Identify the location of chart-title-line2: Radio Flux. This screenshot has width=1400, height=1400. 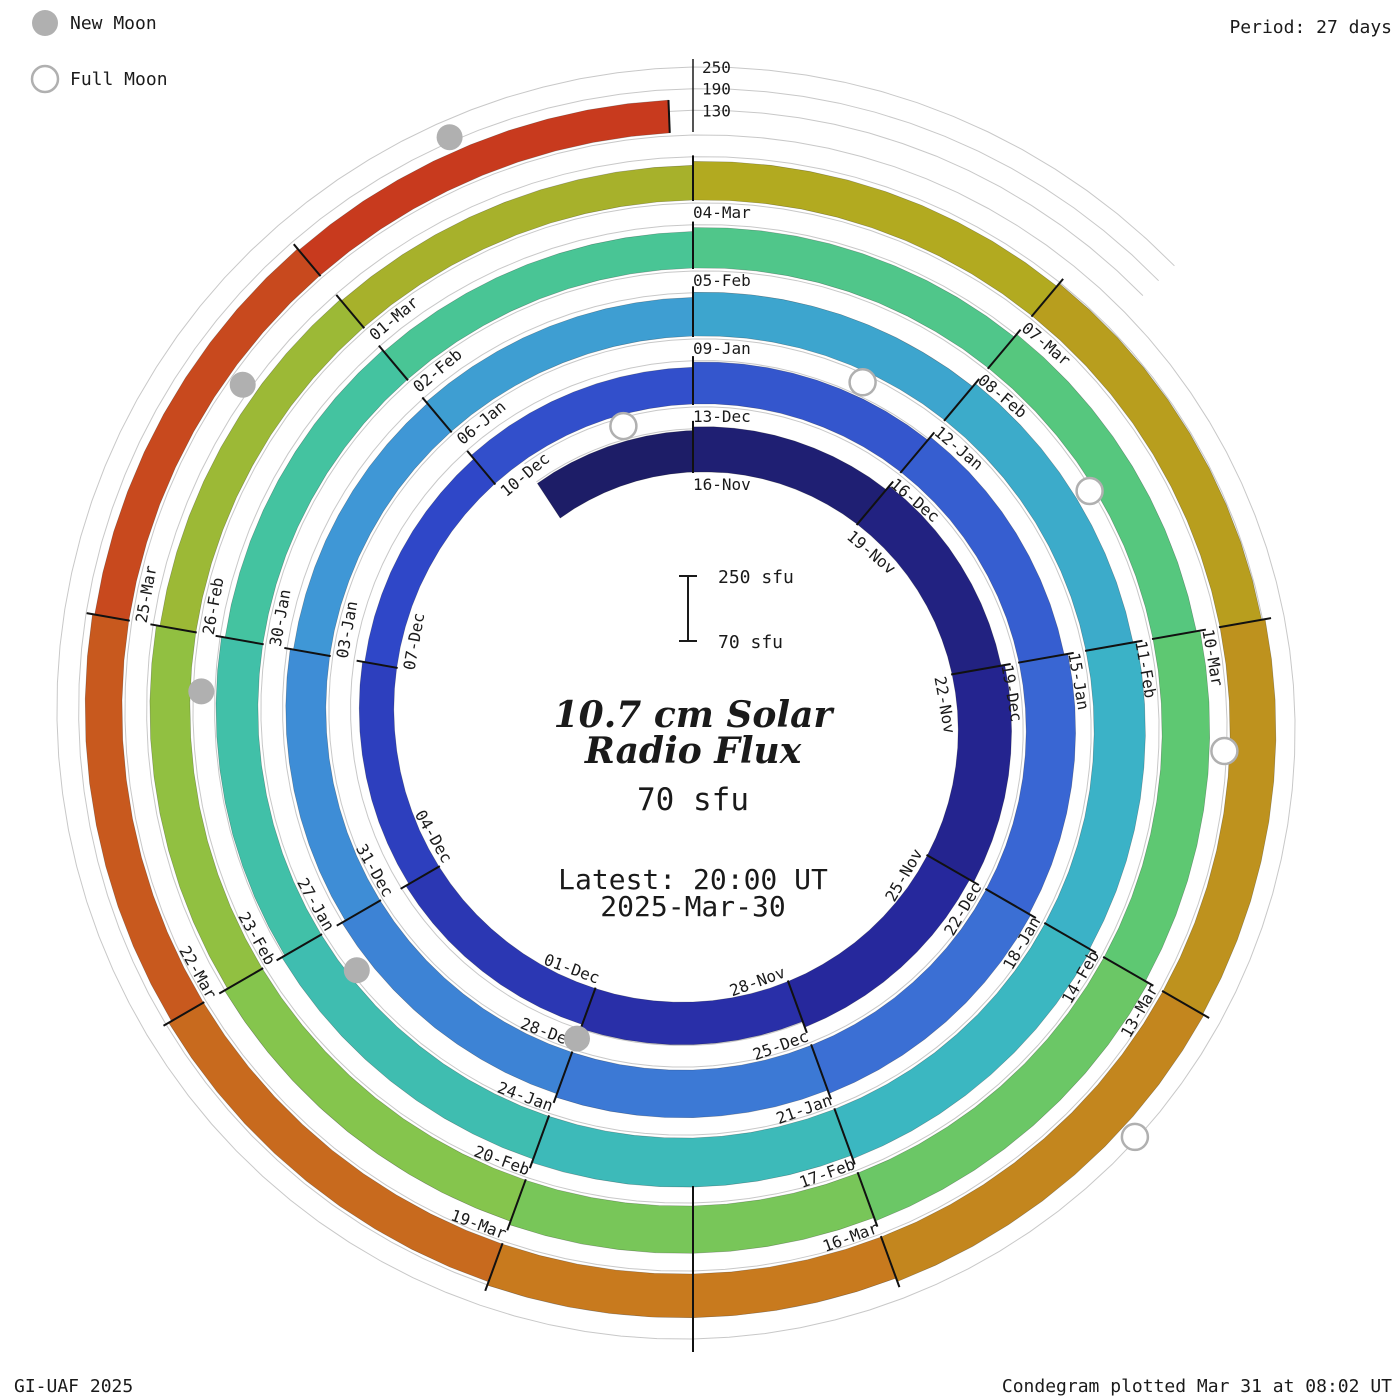
(693, 751).